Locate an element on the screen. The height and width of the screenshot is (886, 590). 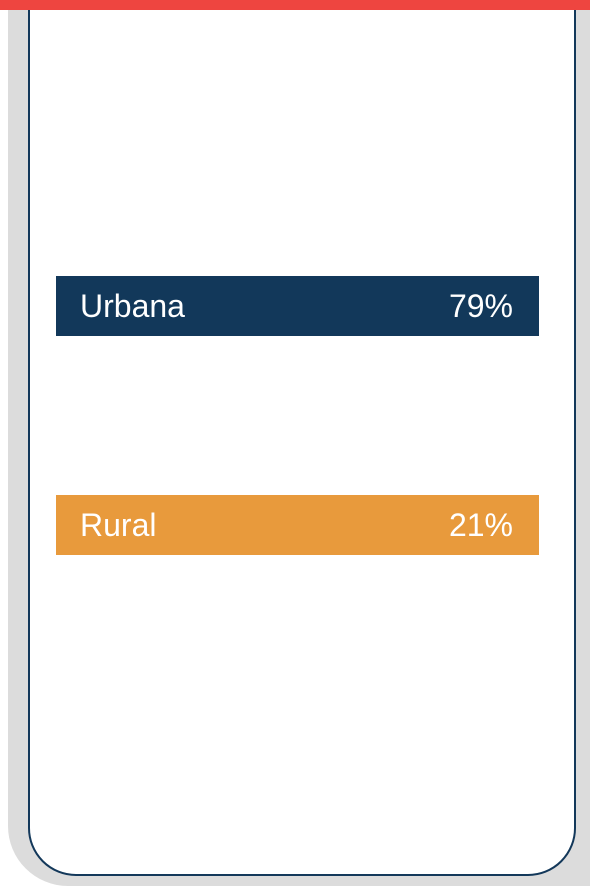
row-label: Rural is located at coordinates (118, 524).